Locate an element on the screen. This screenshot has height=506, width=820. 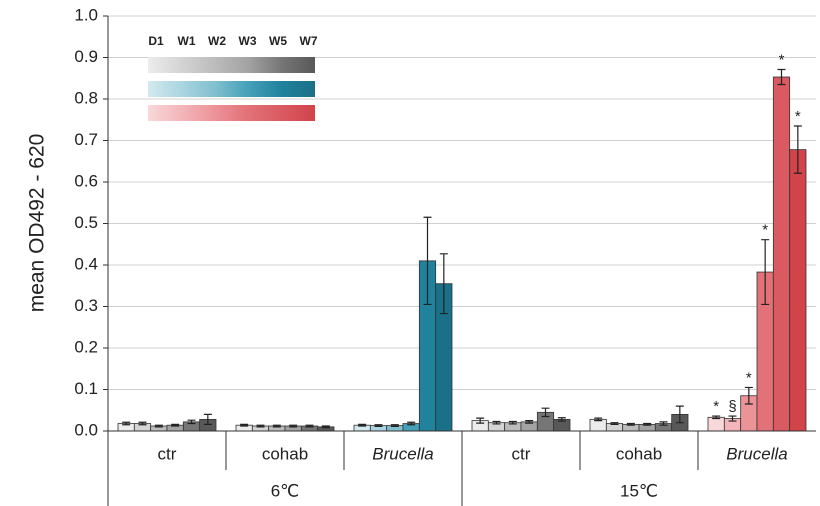
legend-label: W1 is located at coordinates (187, 41).